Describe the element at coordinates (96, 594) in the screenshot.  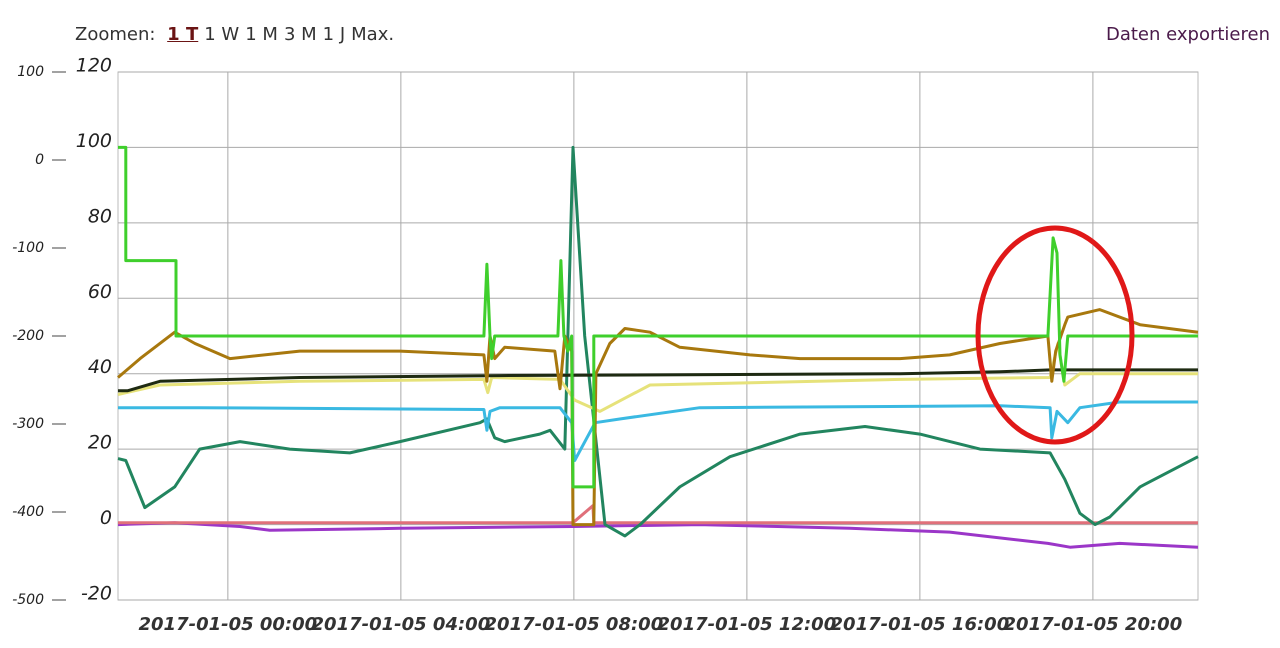
I see `y-tick-label: -20` at that location.